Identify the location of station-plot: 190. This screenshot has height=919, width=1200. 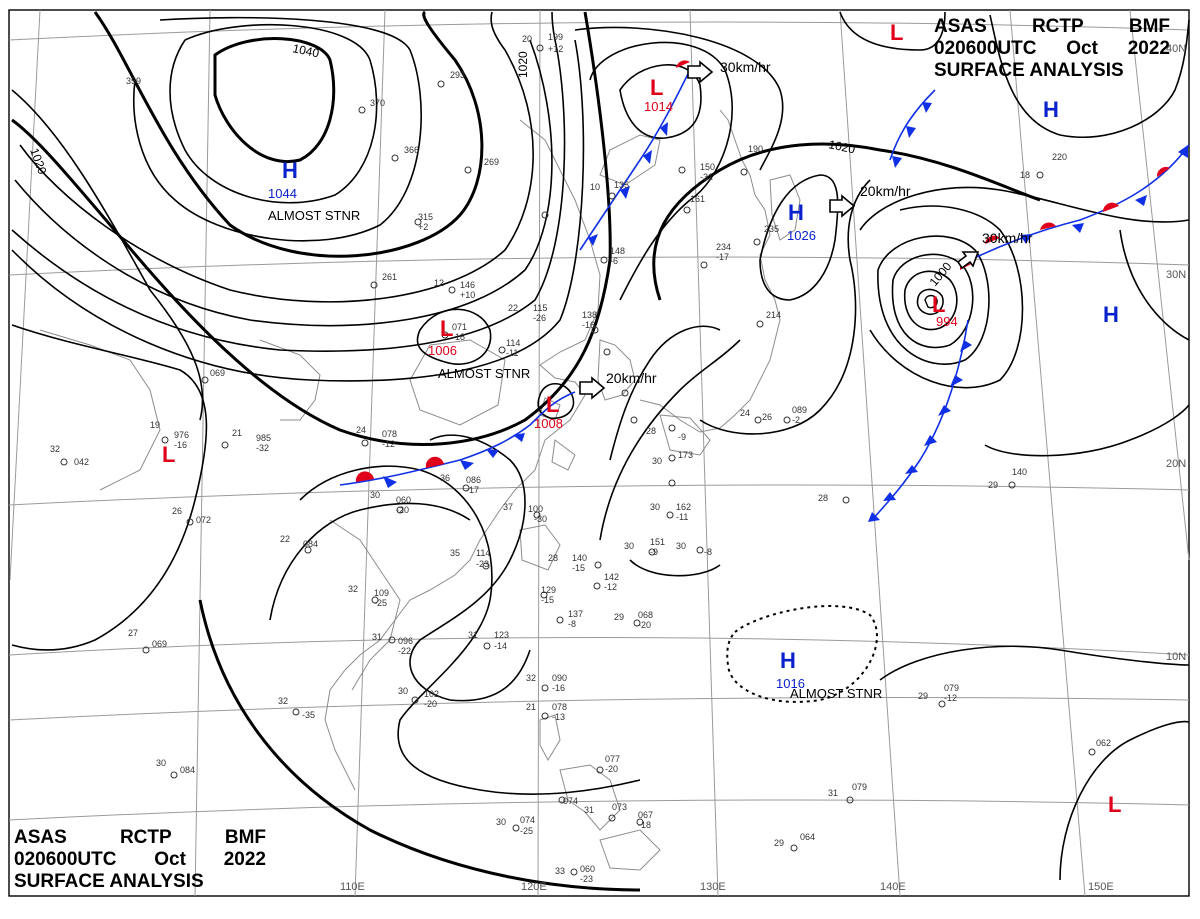
(755, 149).